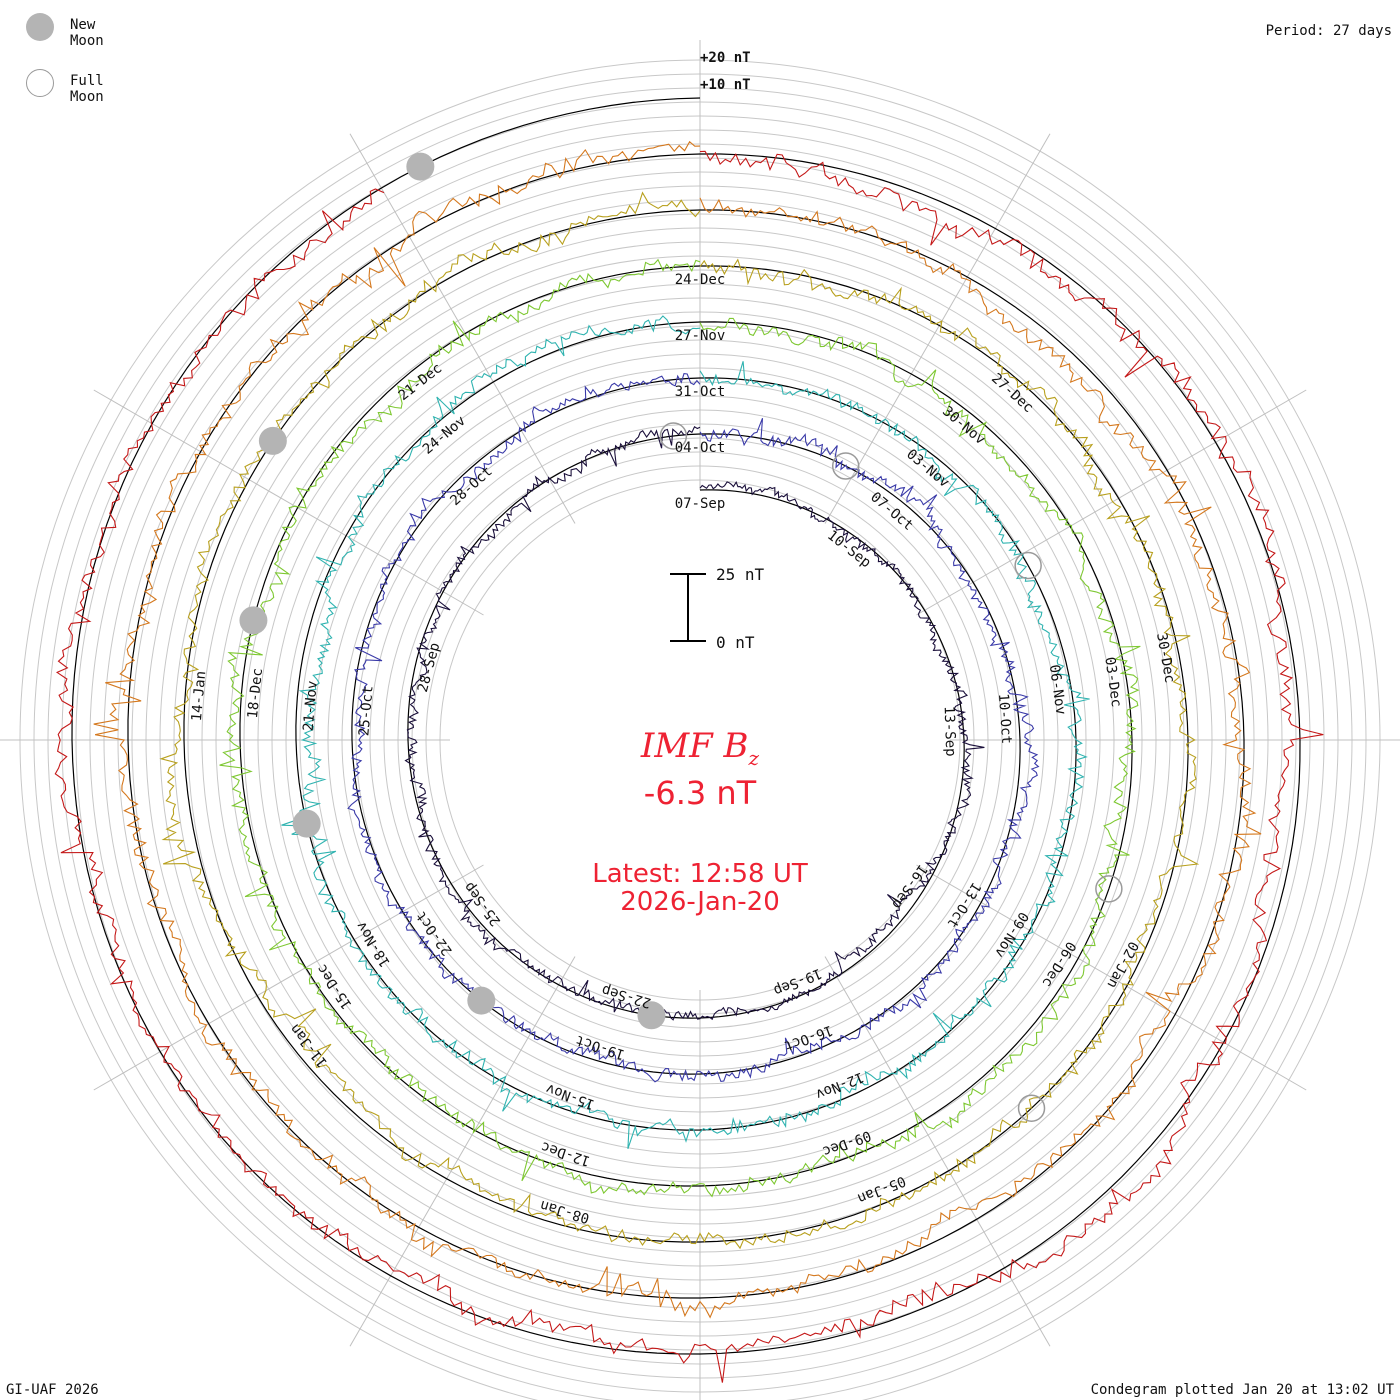 Image resolution: width=1400 pixels, height=1400 pixels. I want to click on date-label: 07-Oct, so click(891, 511).